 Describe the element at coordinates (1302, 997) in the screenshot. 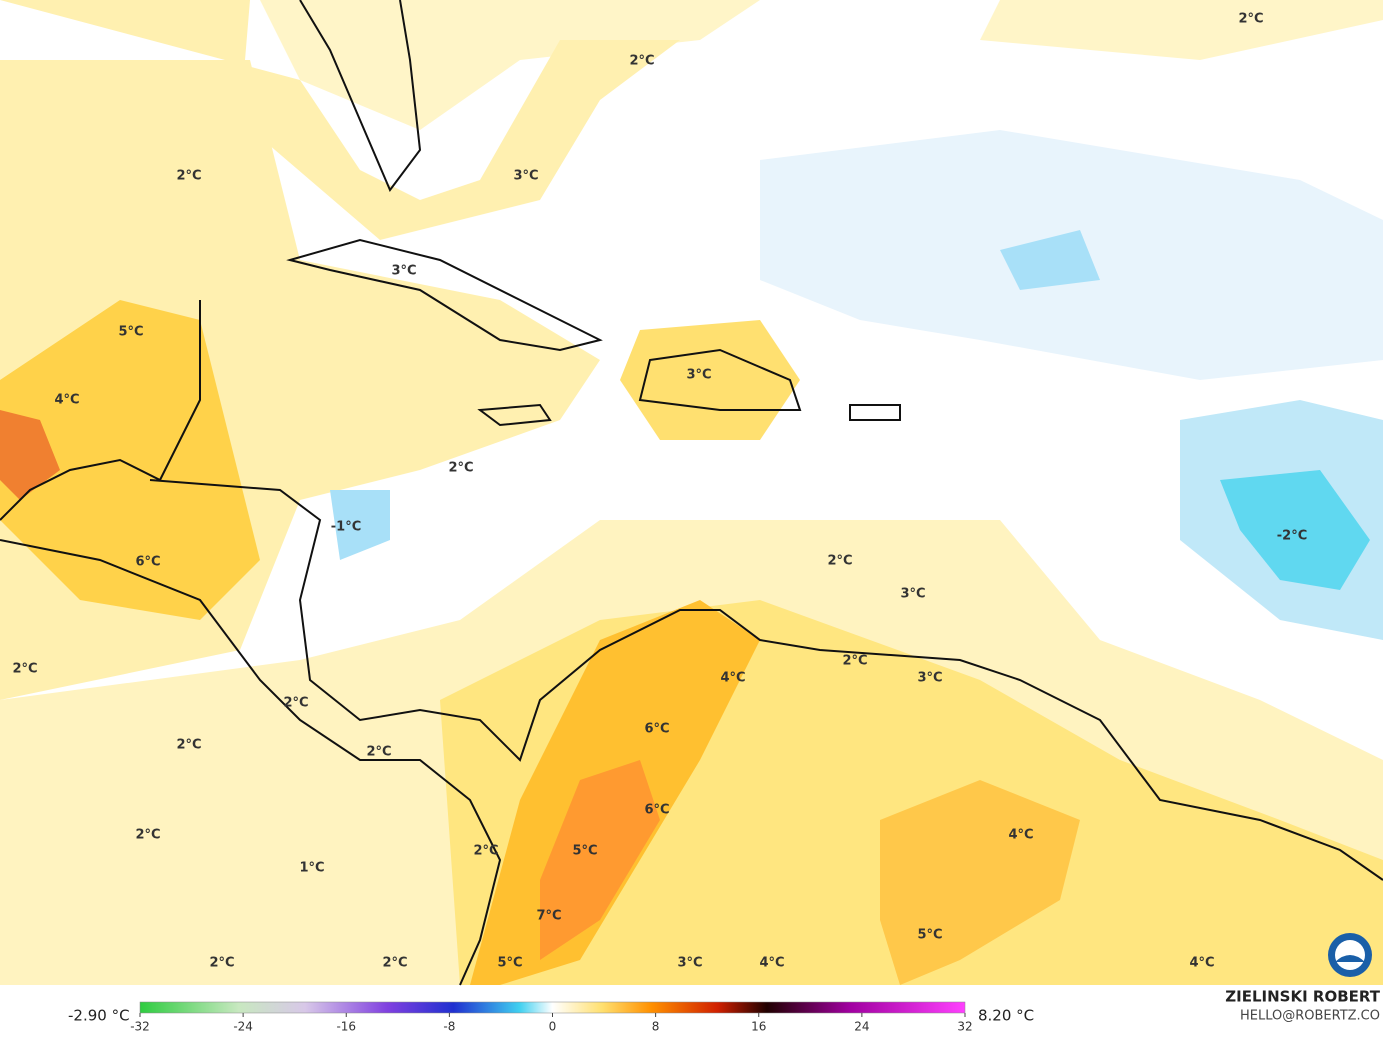

I see `author: ZIELINSKI ROBERT` at that location.